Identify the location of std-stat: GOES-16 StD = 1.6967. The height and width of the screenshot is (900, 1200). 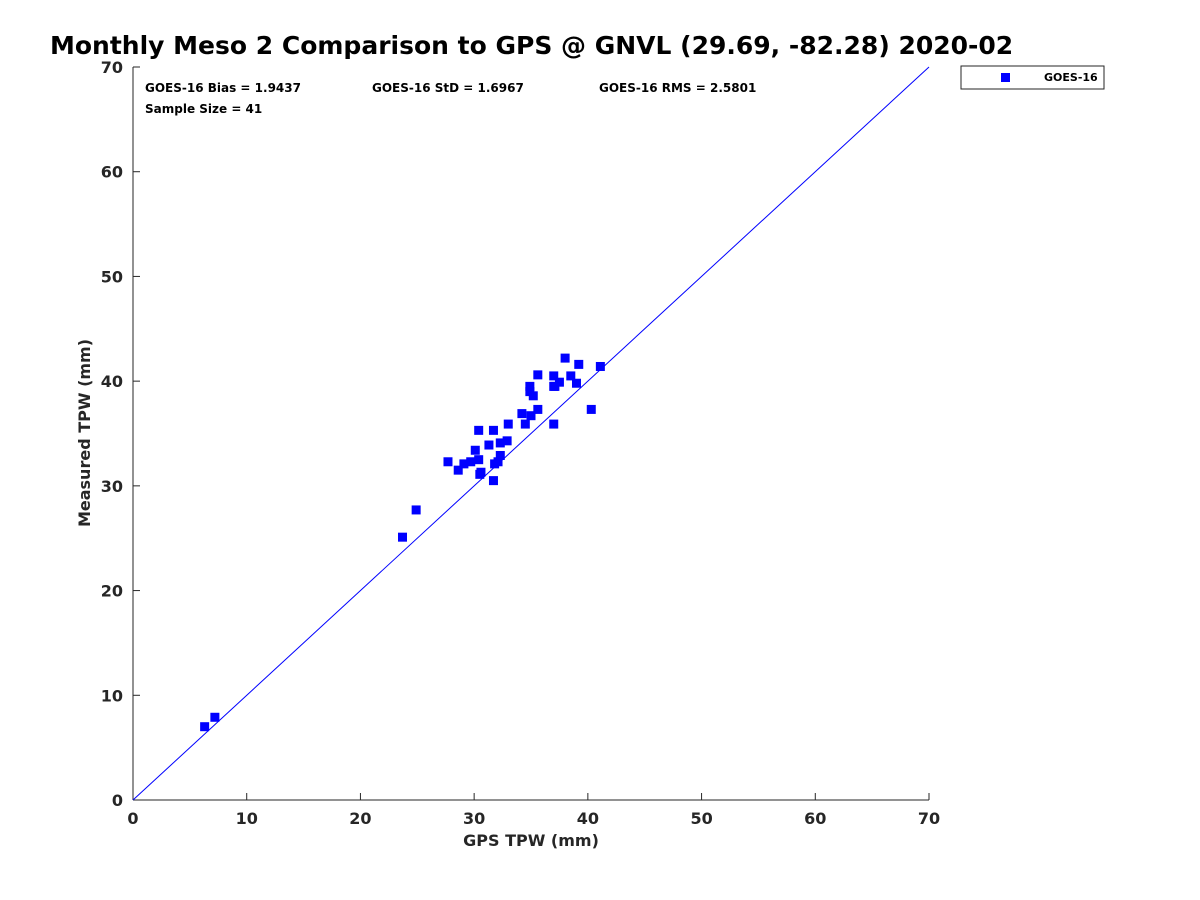
(448, 88).